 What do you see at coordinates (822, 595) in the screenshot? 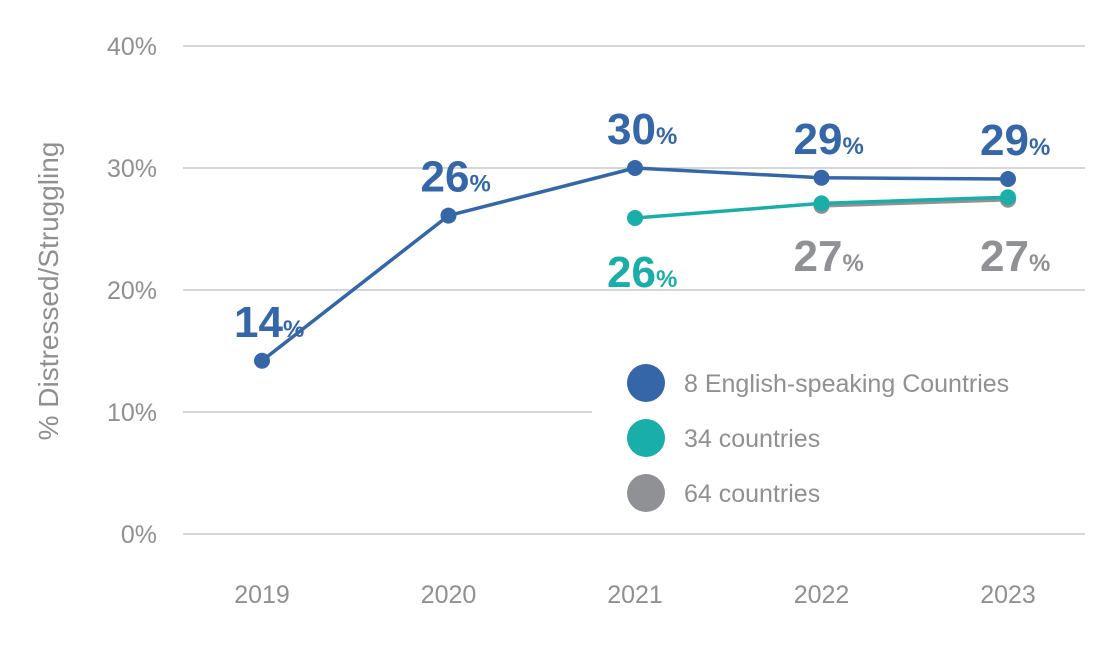
I see `x-tick-label: 2022` at bounding box center [822, 595].